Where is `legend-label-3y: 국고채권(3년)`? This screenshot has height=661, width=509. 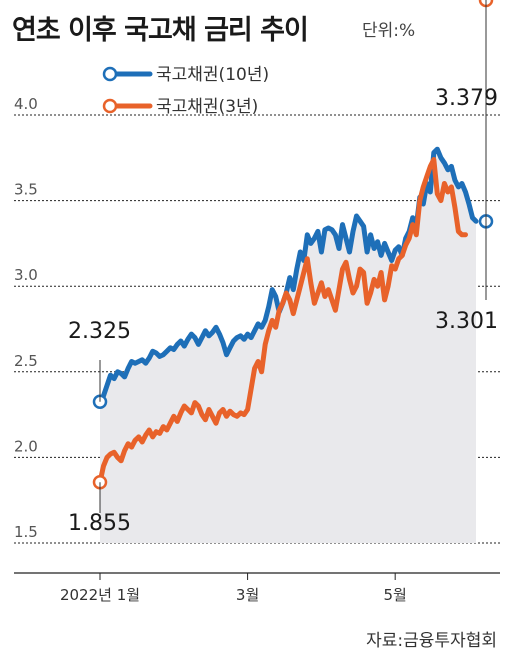
legend-label-3y: 국고채권(3년) is located at coordinates (207, 107).